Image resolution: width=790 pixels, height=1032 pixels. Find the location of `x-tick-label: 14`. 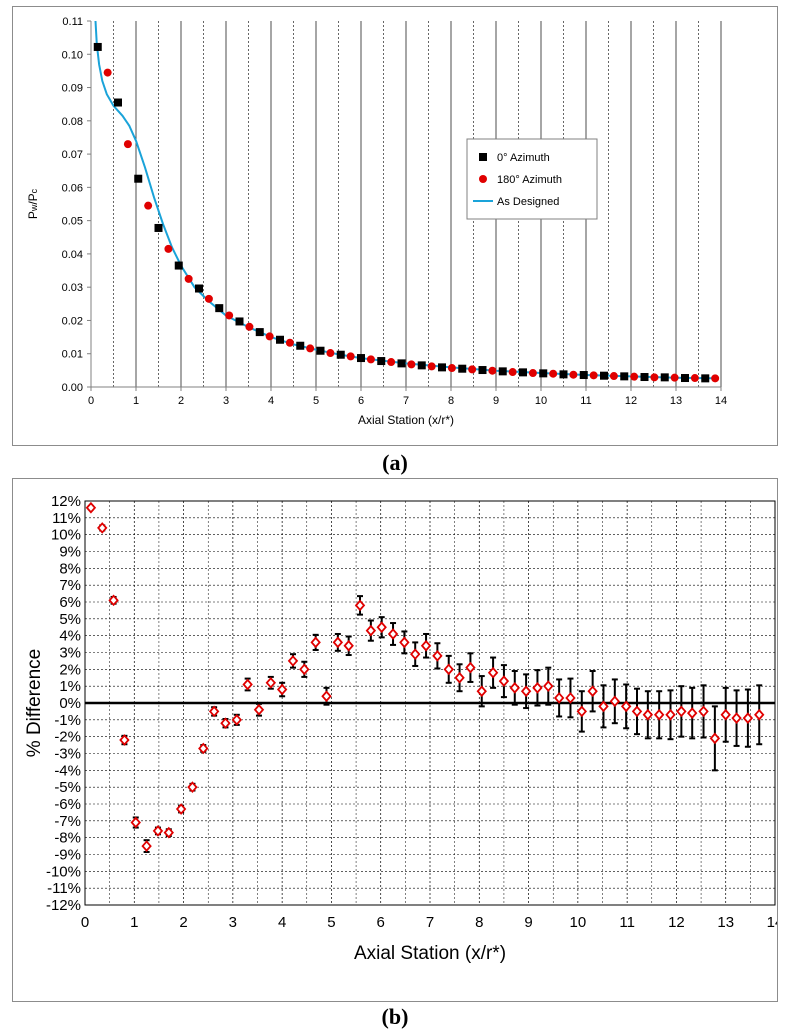

x-tick-label: 14 is located at coordinates (721, 401).